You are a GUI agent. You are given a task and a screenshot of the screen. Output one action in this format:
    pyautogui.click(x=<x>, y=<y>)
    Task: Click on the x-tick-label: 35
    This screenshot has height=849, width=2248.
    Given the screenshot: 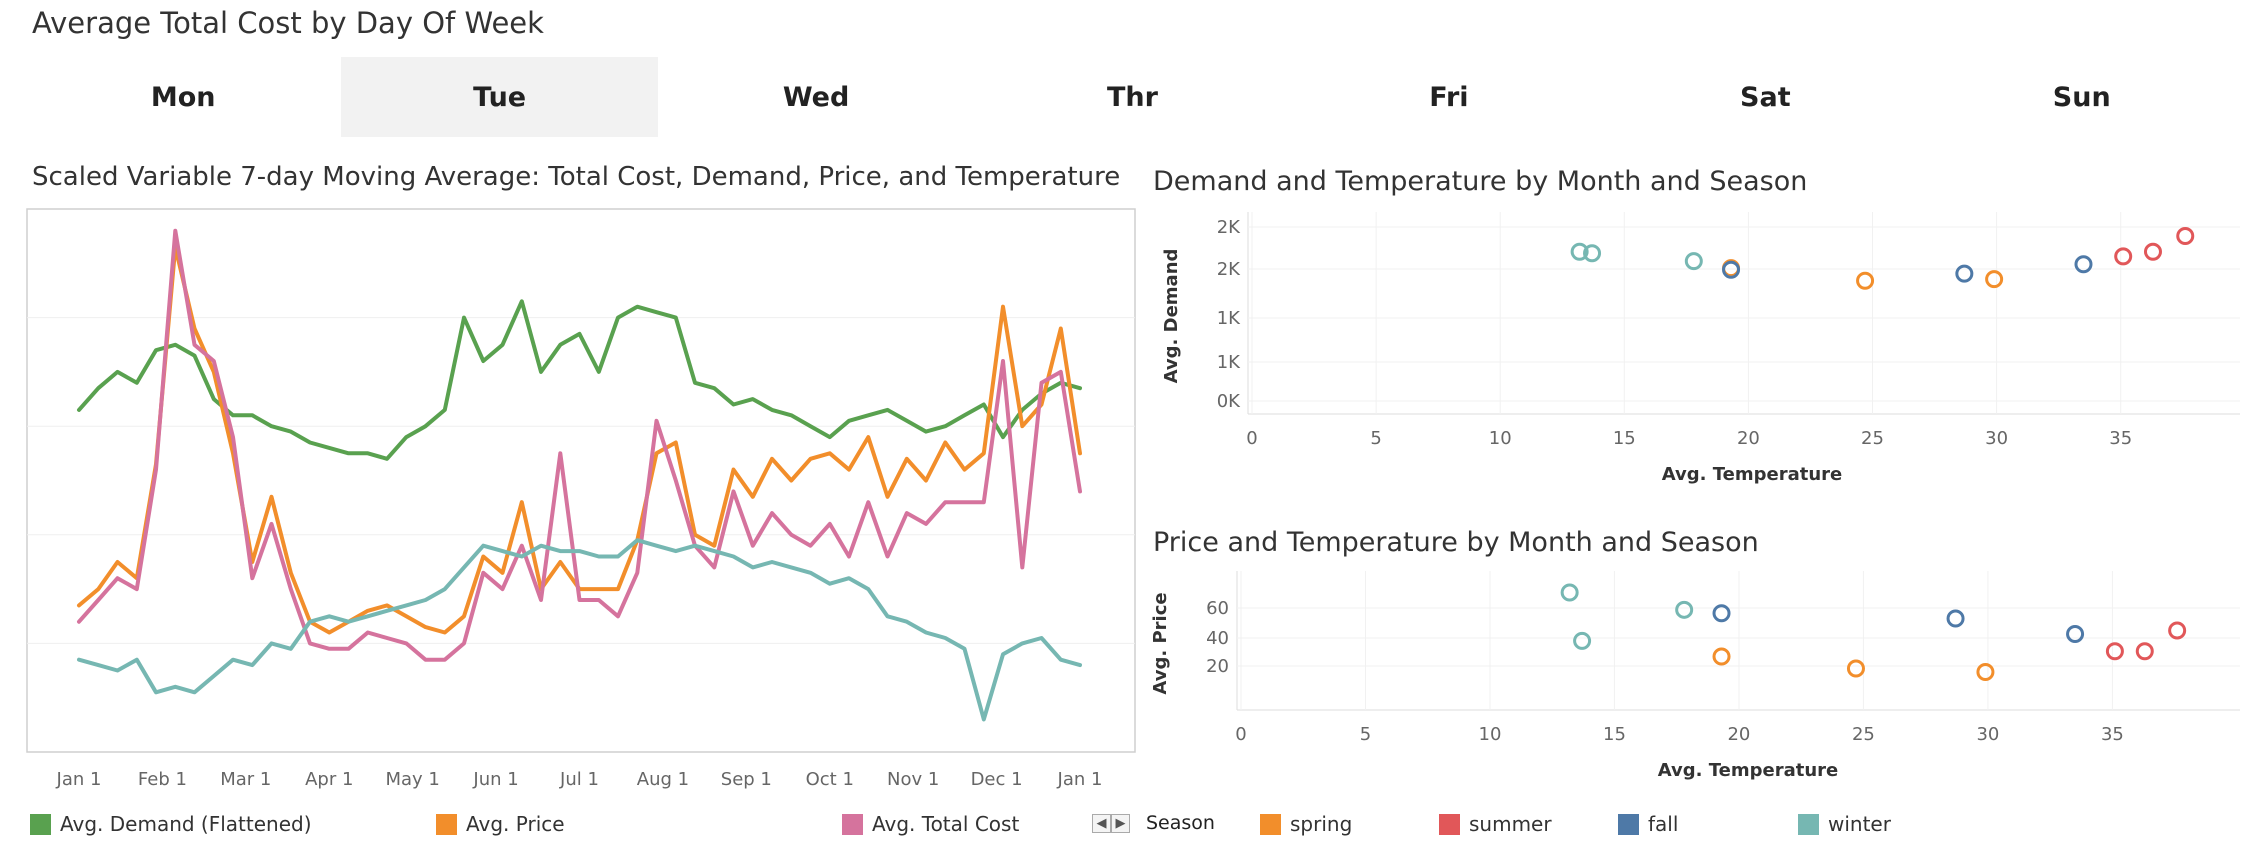 What is the action you would take?
    pyautogui.click(x=2112, y=734)
    